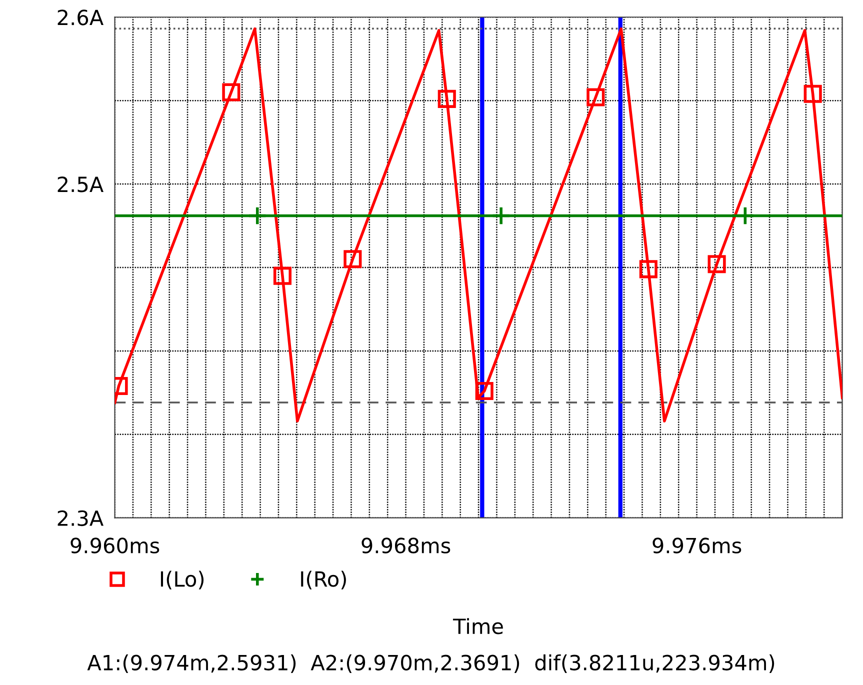  What do you see at coordinates (115, 546) in the screenshot?
I see `x-tick-label: 9.960ms` at bounding box center [115, 546].